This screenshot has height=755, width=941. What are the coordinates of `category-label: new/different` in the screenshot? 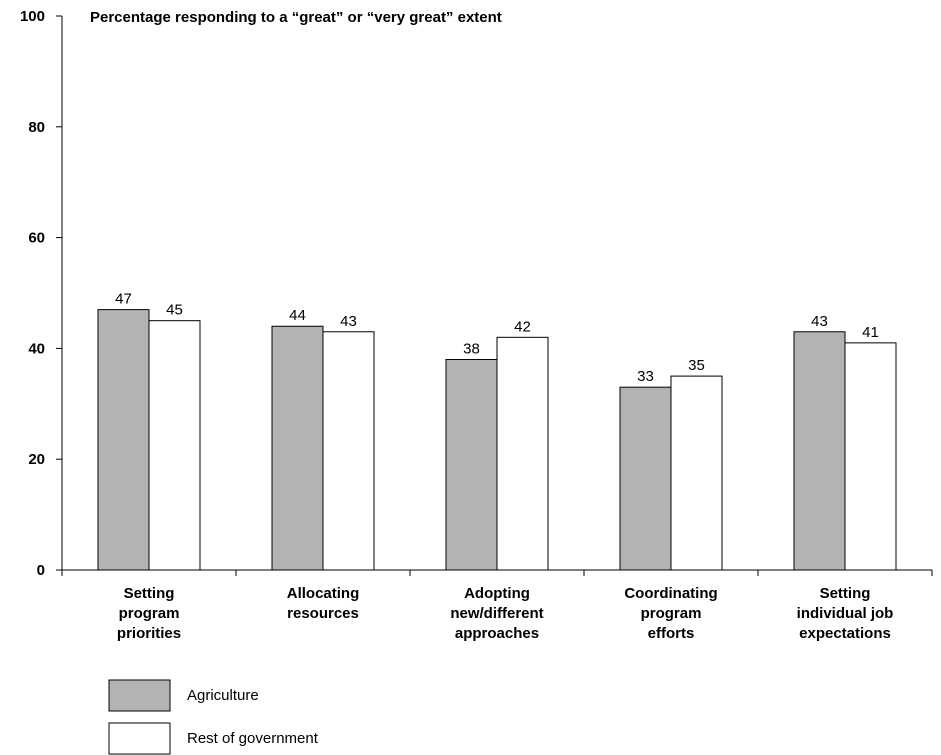 It's located at (496, 613).